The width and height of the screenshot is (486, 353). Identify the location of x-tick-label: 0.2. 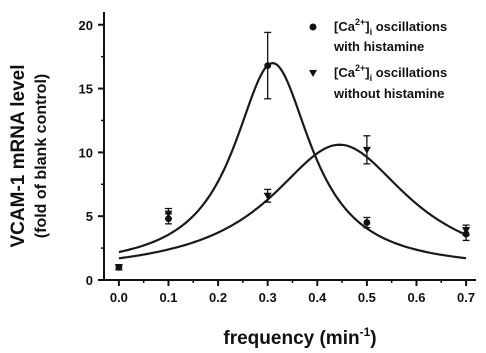
(218, 297).